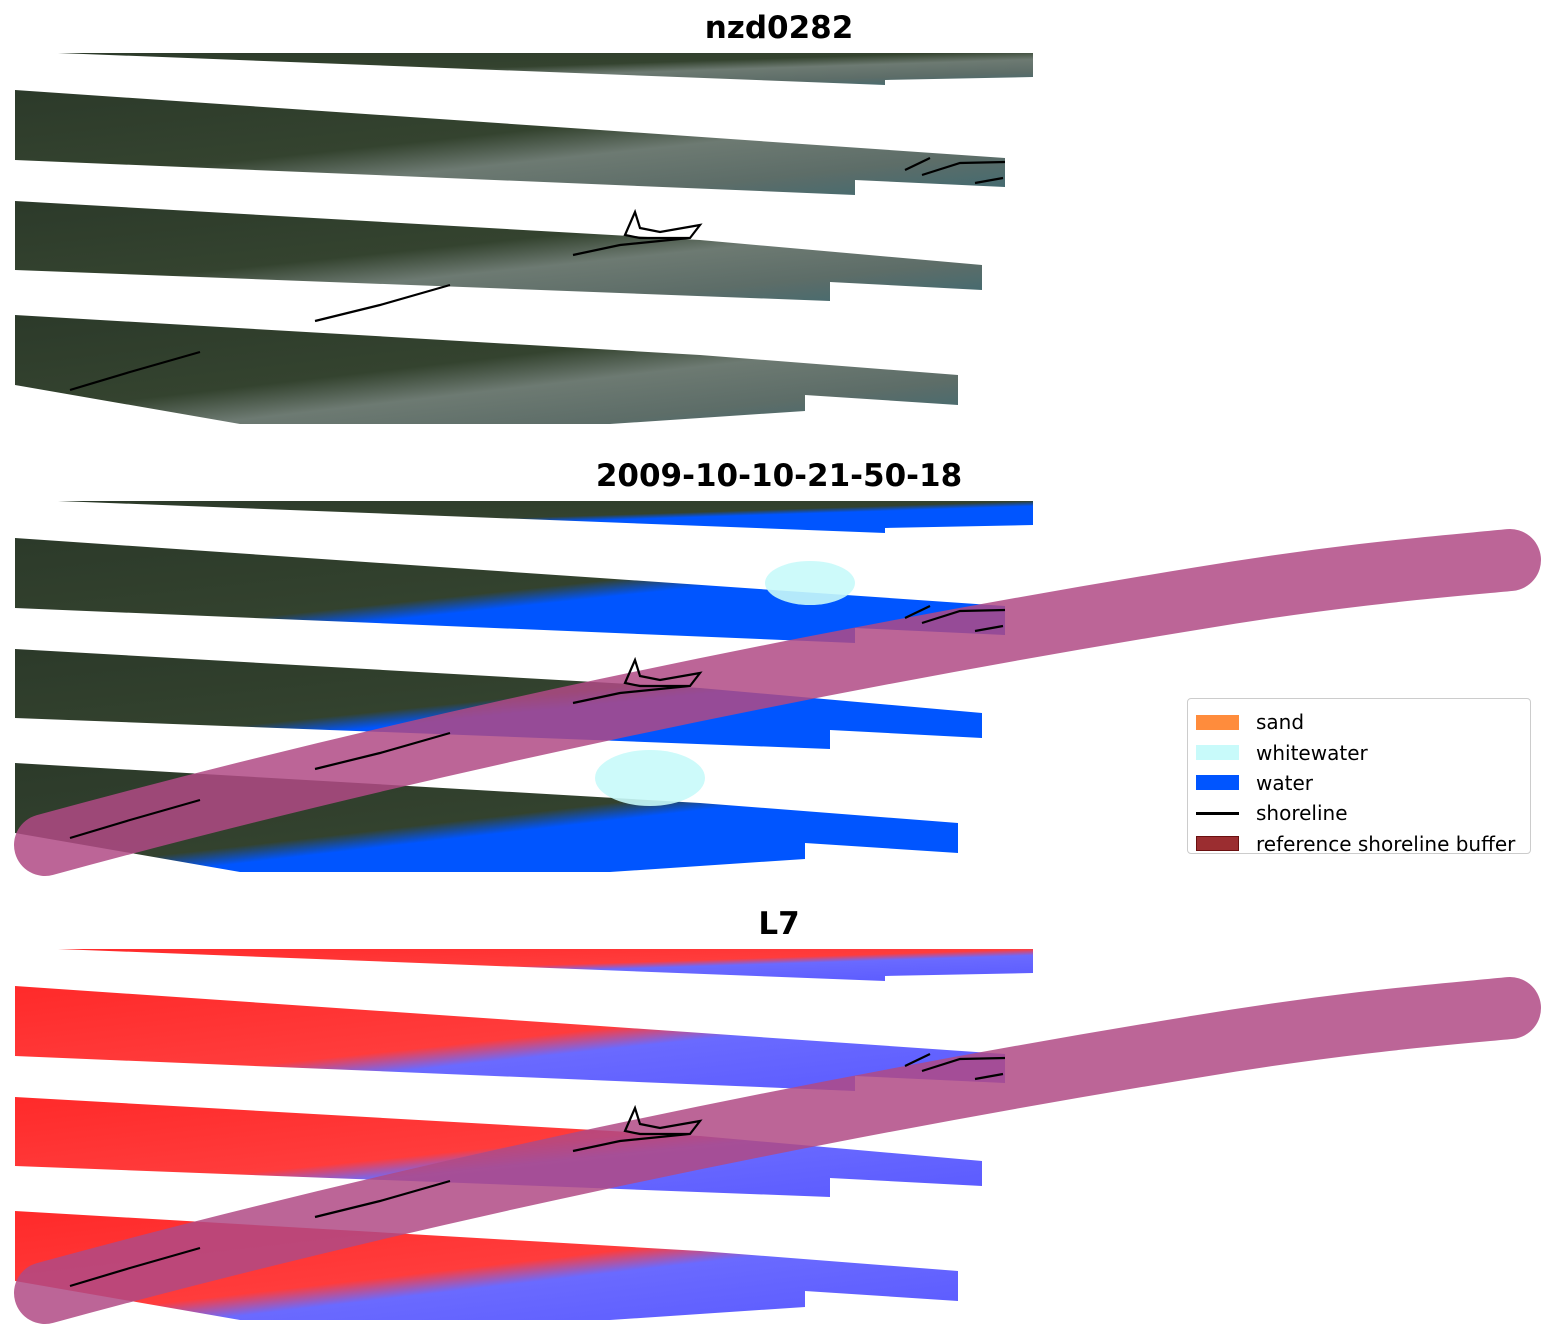 The height and width of the screenshot is (1337, 1558). What do you see at coordinates (1217, 783) in the screenshot?
I see `water-swatch` at bounding box center [1217, 783].